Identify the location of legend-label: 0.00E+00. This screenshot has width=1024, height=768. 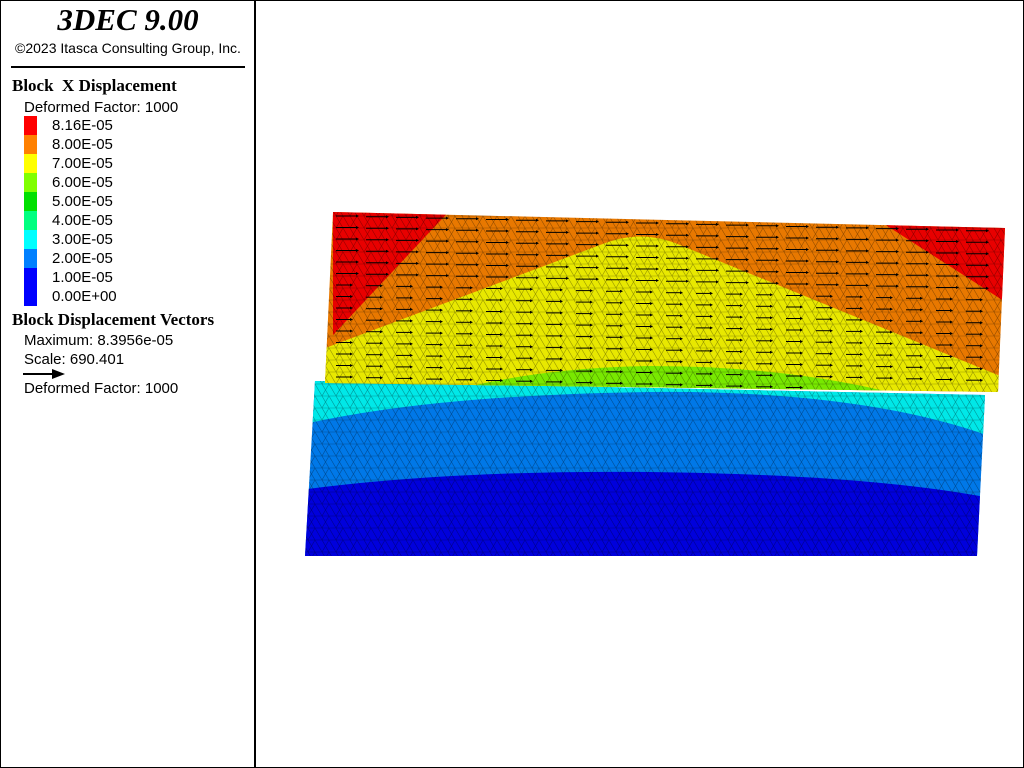
(84, 296).